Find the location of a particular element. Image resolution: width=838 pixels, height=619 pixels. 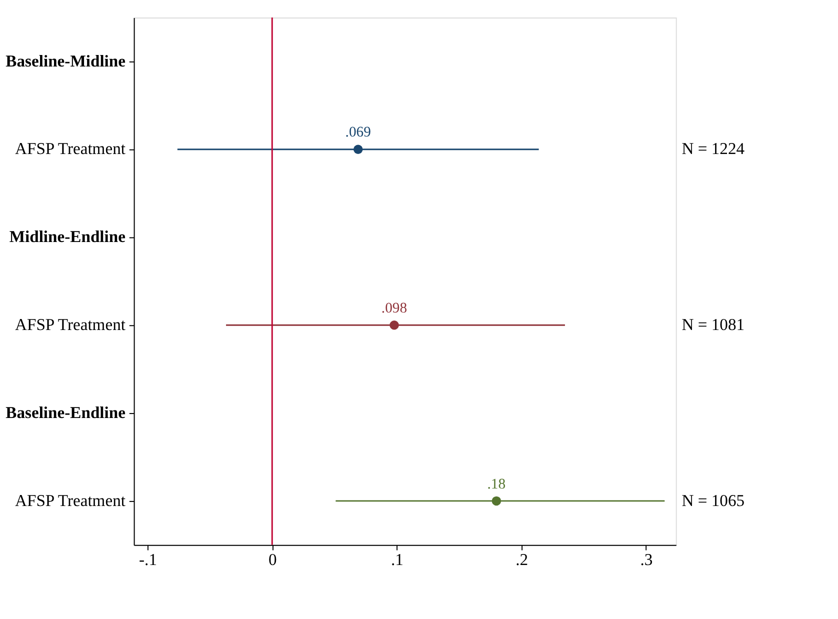

y-tick-label: Baseline-Endline is located at coordinates (66, 412).